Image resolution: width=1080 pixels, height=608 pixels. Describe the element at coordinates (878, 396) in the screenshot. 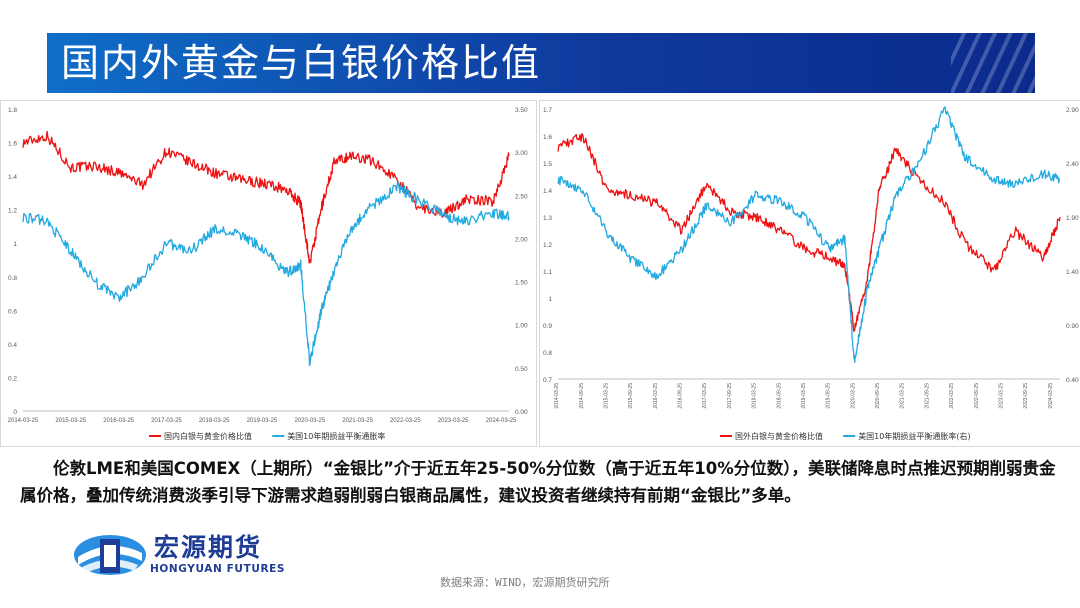

I see `x-tick-label: 2020-09-25` at that location.